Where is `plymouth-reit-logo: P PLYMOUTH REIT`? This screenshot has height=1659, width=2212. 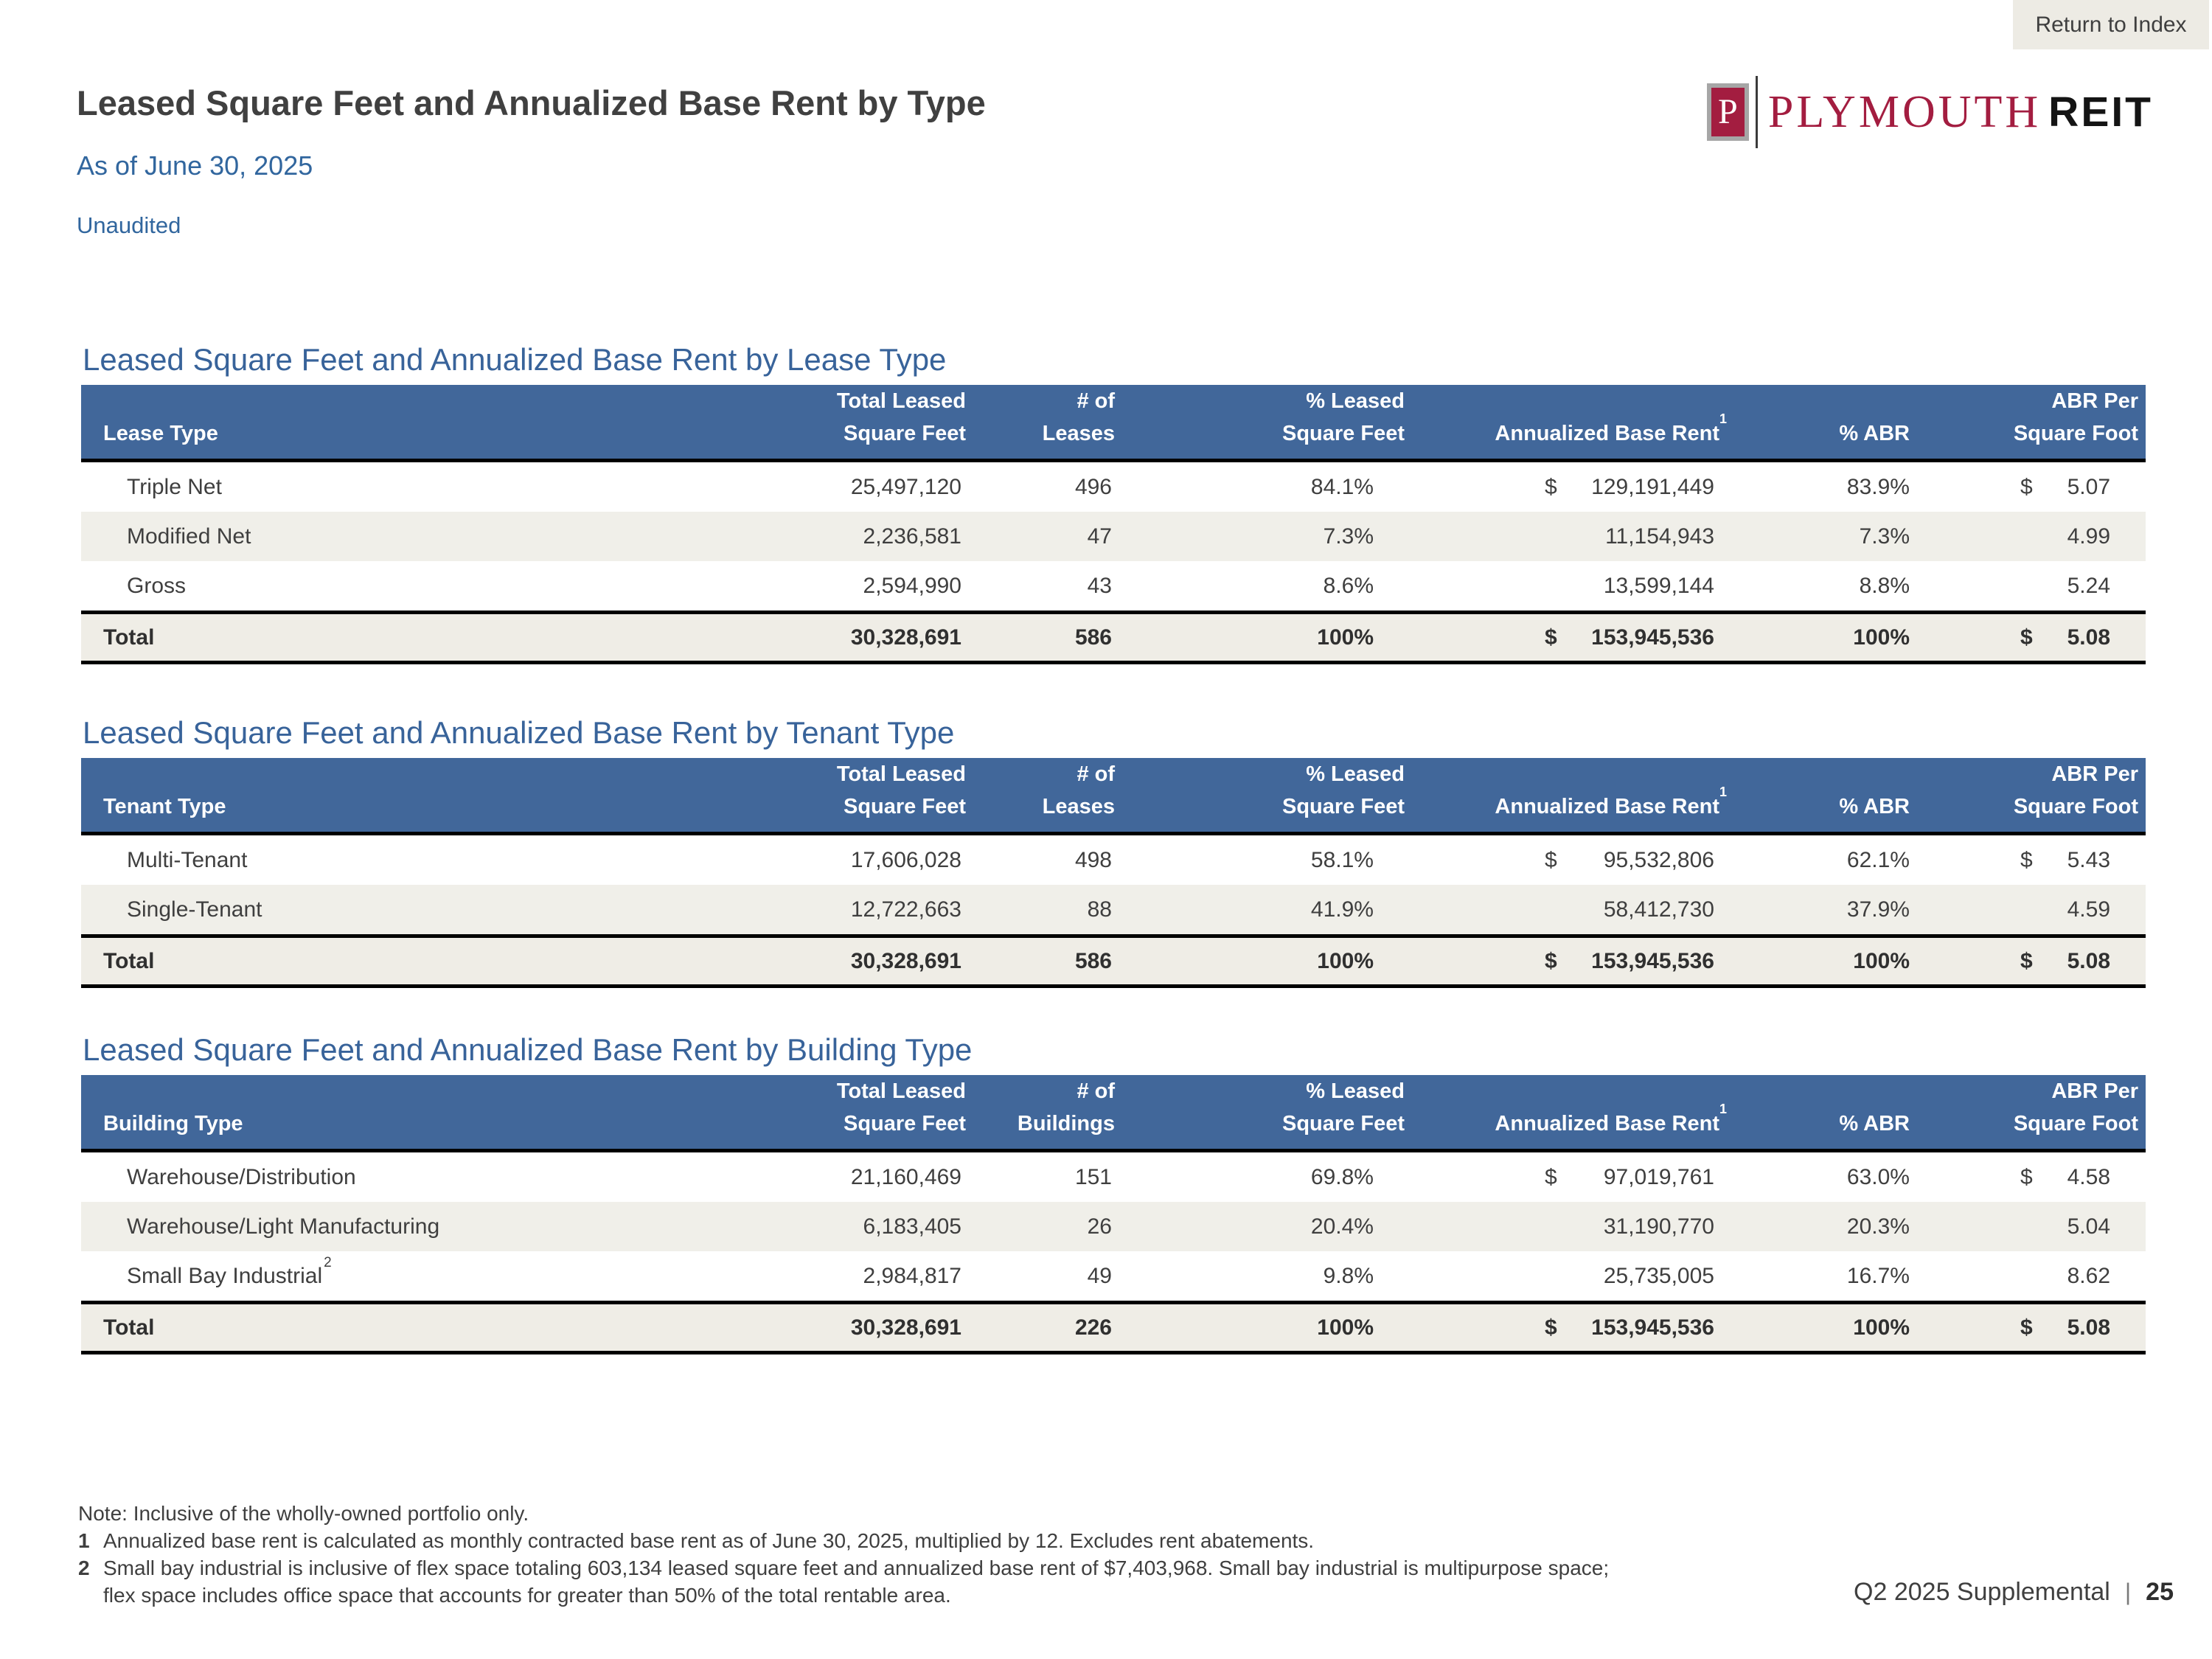 plymouth-reit-logo: P PLYMOUTH REIT is located at coordinates (1929, 112).